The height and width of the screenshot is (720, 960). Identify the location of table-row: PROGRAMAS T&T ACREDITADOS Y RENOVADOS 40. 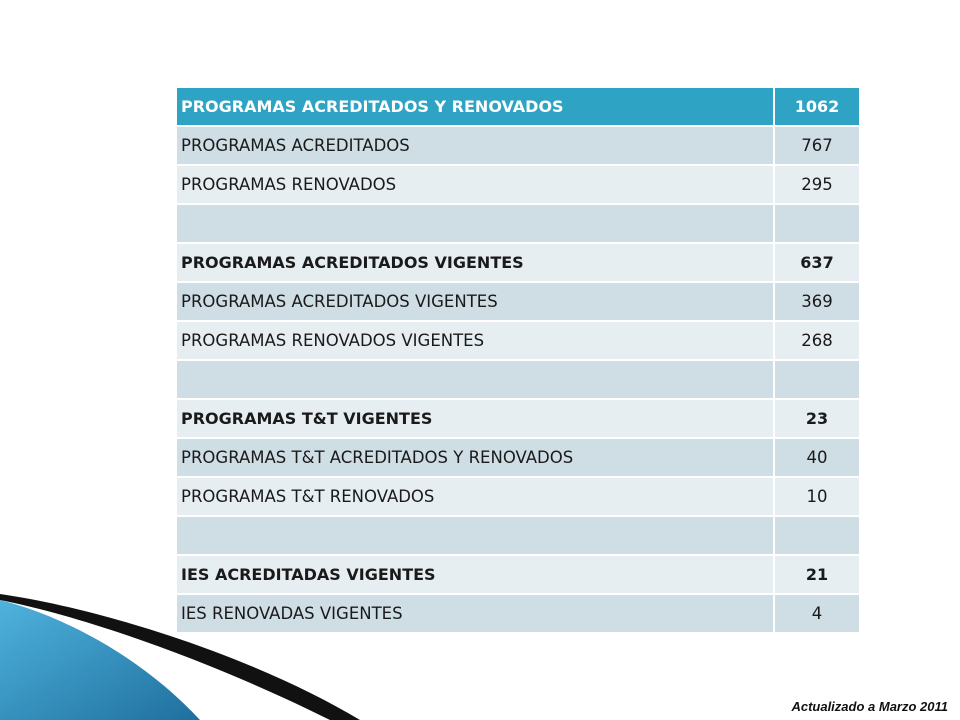
(518, 458).